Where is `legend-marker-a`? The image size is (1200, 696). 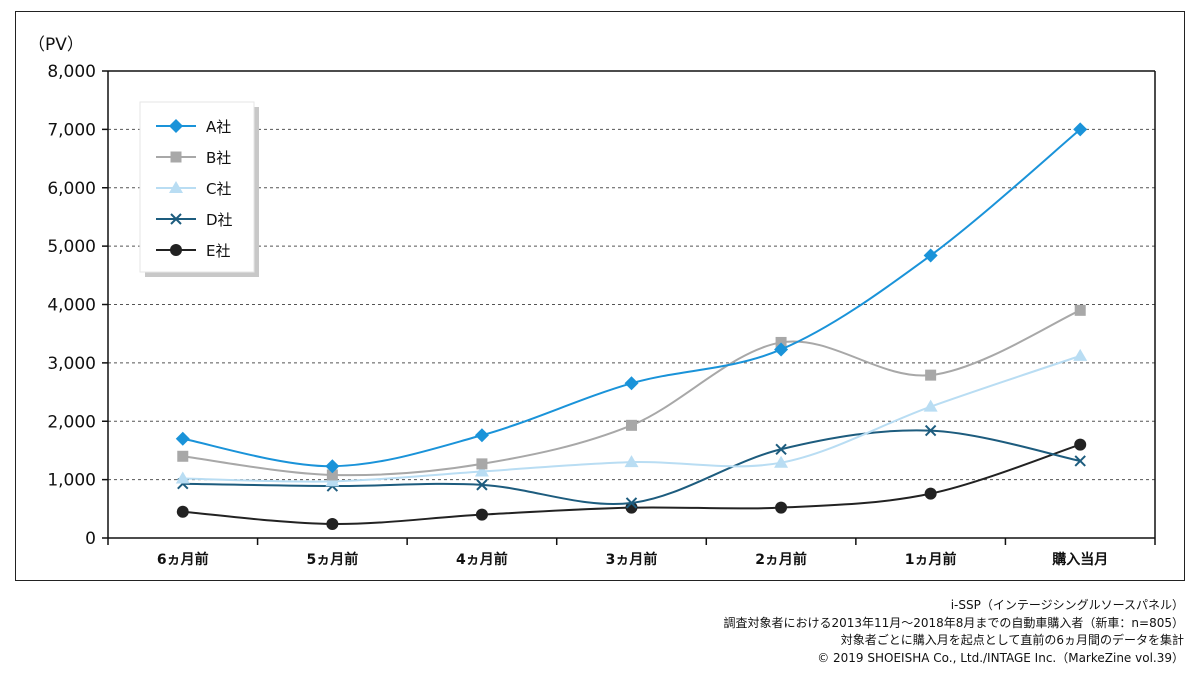
legend-marker-a is located at coordinates (176, 126).